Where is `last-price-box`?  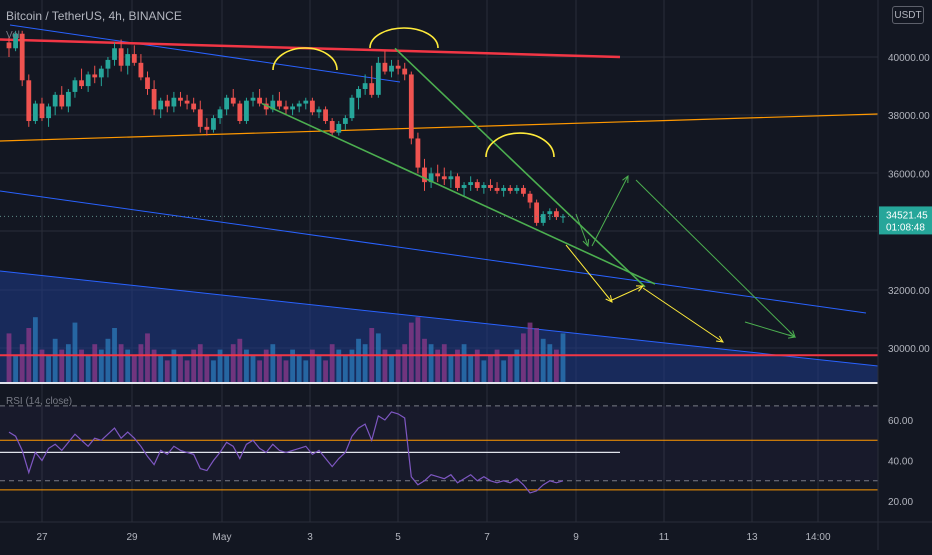 last-price-box is located at coordinates (905, 220).